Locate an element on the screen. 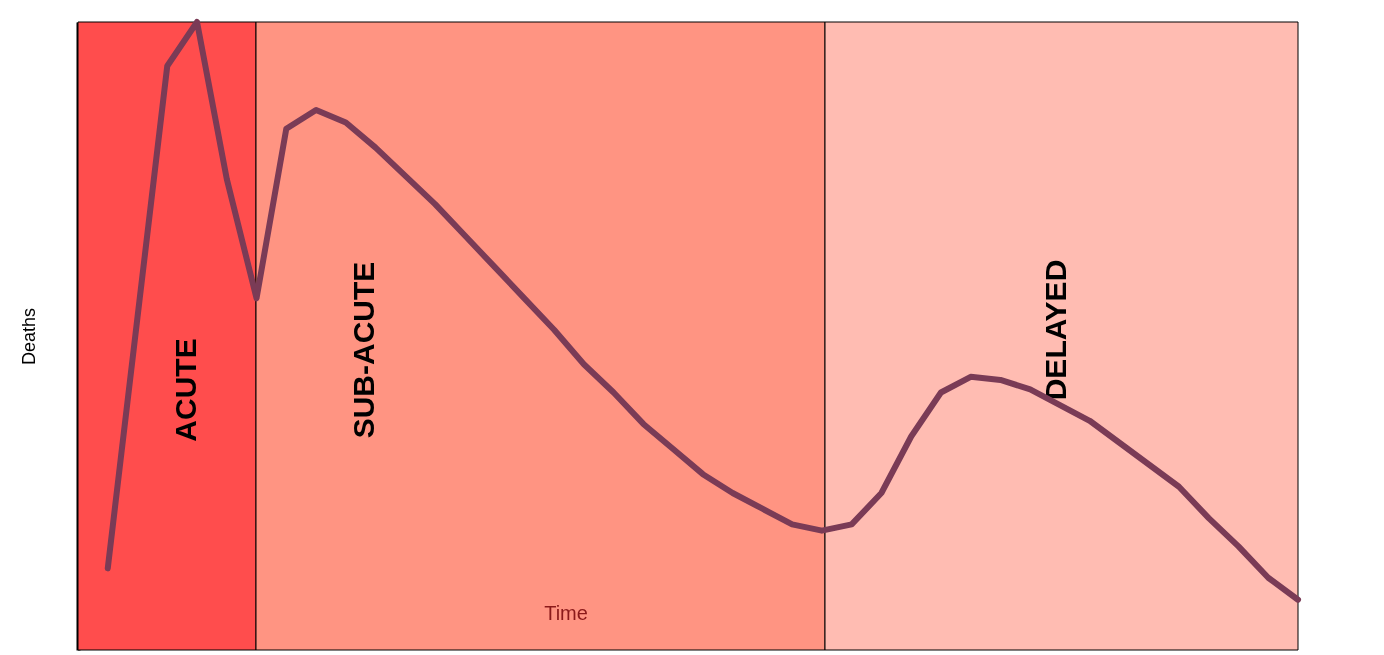 This screenshot has width=1384, height=655. x-axis-title: Time is located at coordinates (566, 613).